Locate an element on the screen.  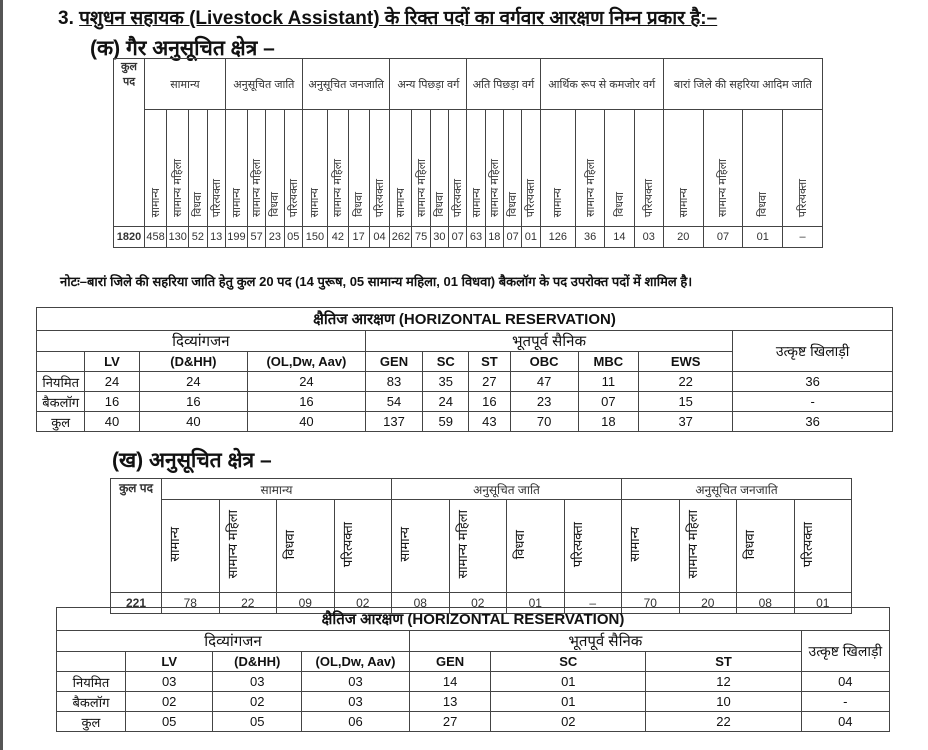
table-cell: 22 is located at coordinates (686, 381).